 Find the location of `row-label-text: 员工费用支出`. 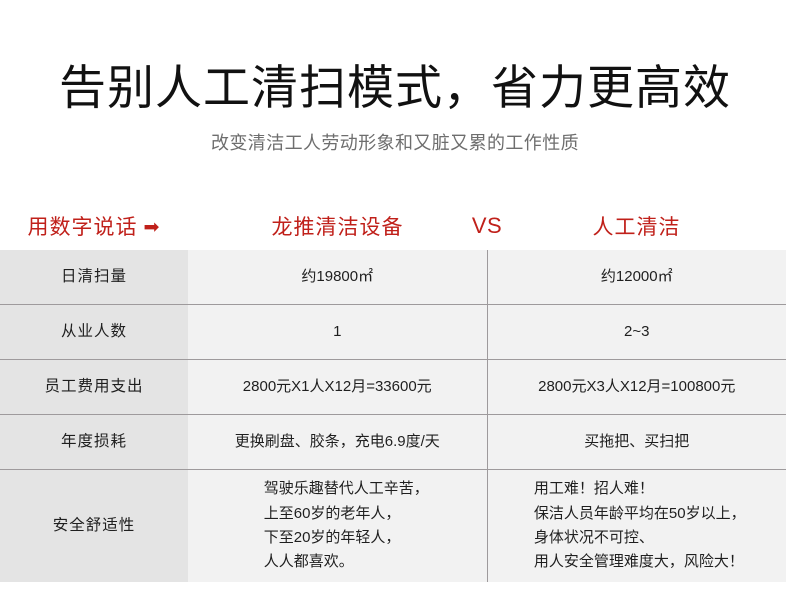

row-label-text: 员工费用支出 is located at coordinates (94, 386).